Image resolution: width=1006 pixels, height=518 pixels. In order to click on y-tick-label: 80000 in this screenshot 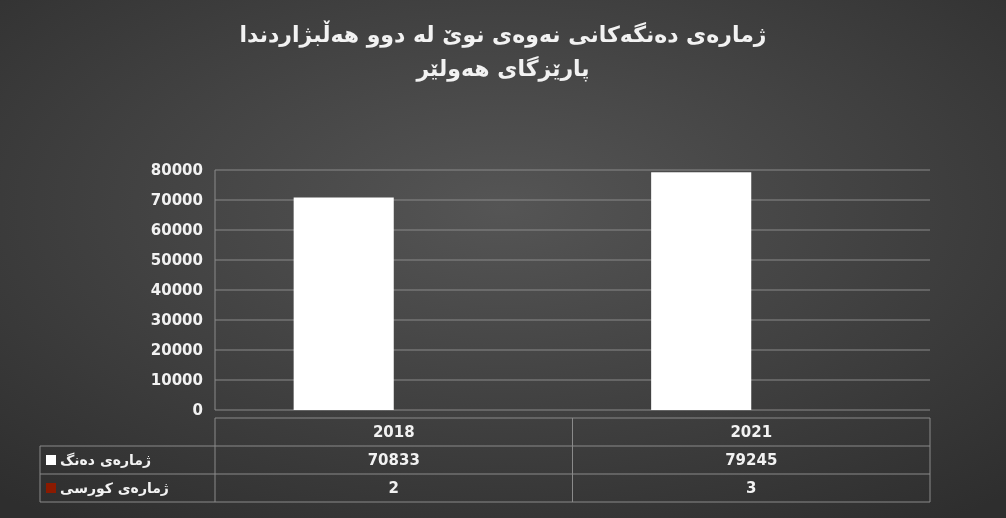, I will do `click(176, 170)`.